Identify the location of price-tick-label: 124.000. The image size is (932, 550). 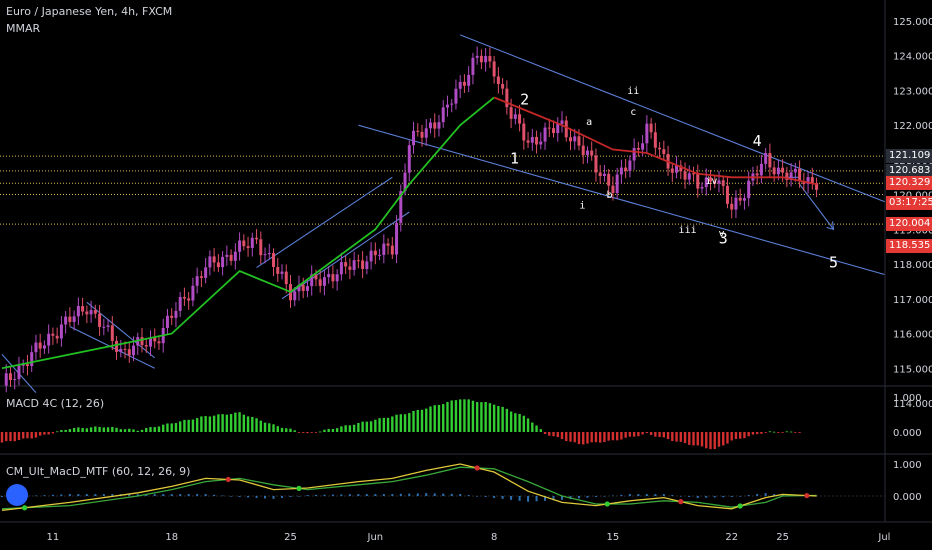
(912, 57).